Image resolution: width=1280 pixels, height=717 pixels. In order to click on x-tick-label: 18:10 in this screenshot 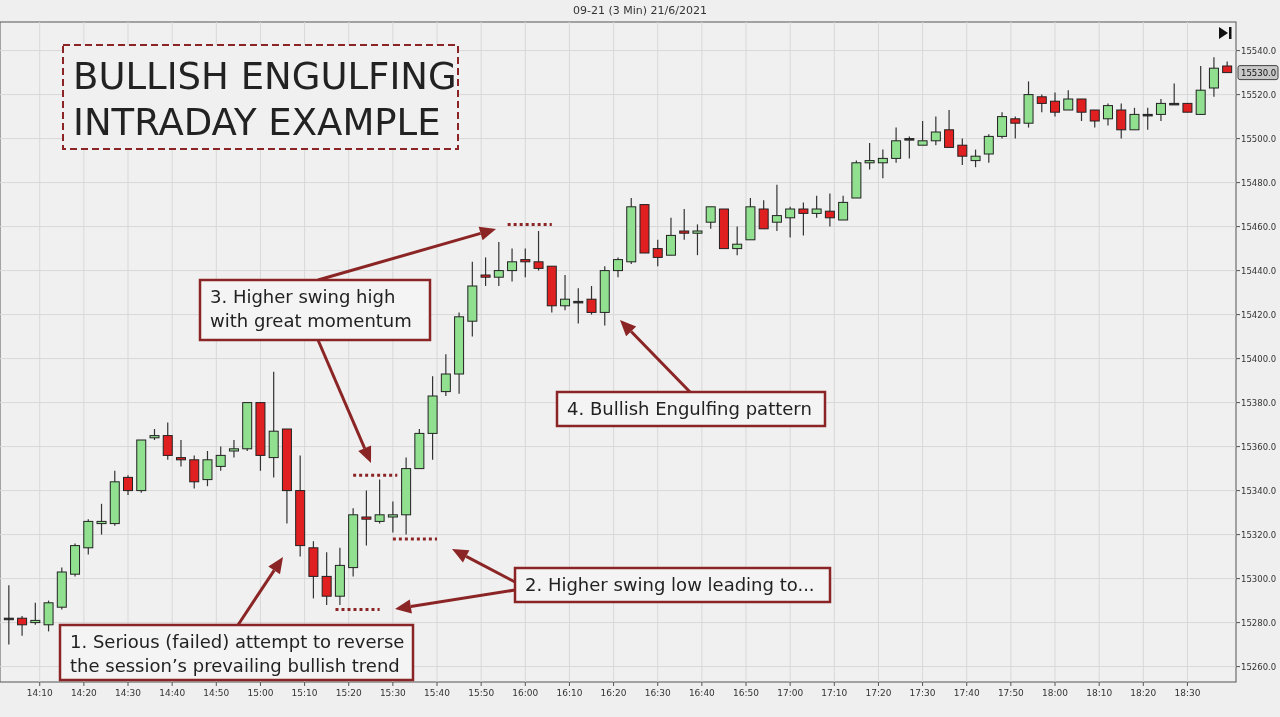, I will do `click(1099, 693)`.